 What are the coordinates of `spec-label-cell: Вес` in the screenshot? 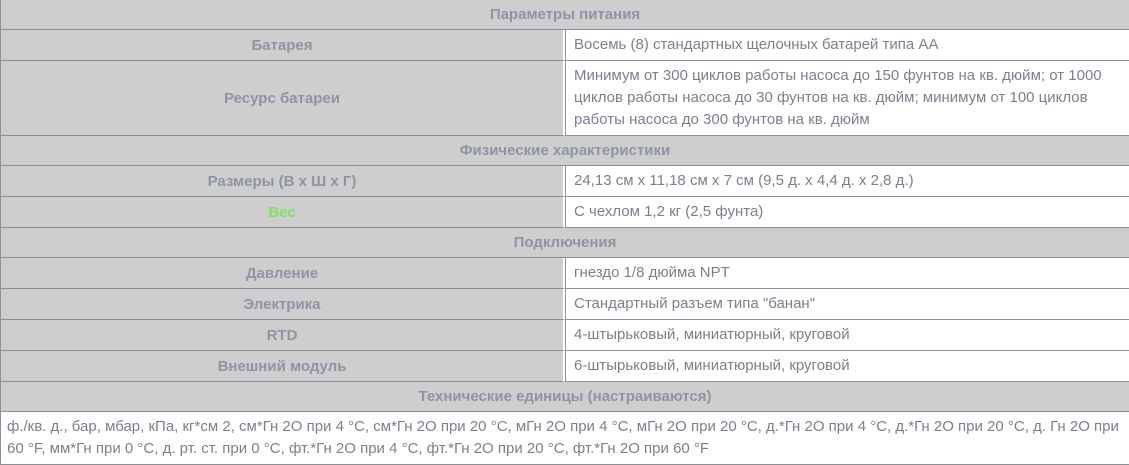 It's located at (283, 212).